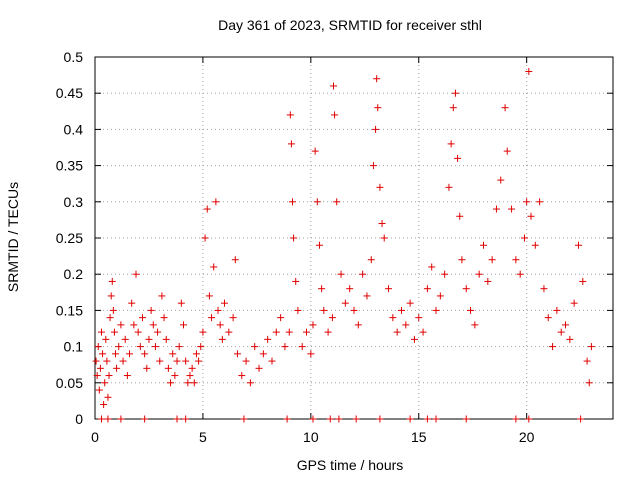  What do you see at coordinates (13, 237) in the screenshot?
I see `y-axis-label: SRMTID / TECUs` at bounding box center [13, 237].